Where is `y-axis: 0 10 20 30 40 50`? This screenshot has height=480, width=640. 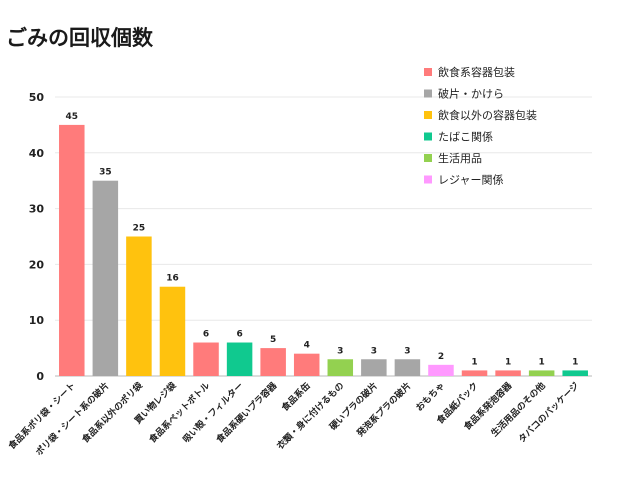
y-axis: 0 10 20 30 40 50 is located at coordinates (37, 237).